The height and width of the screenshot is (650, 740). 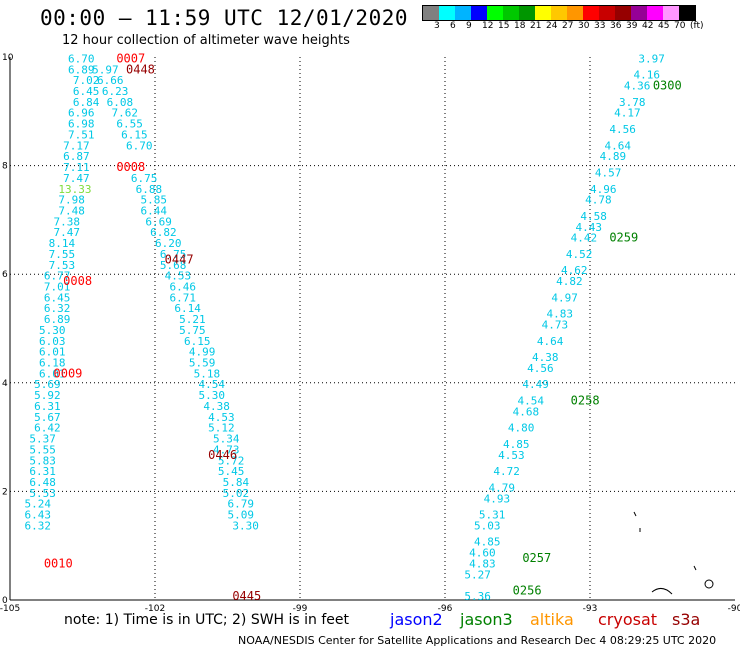 I want to click on wave-height-value: 4.62, so click(x=574, y=270).